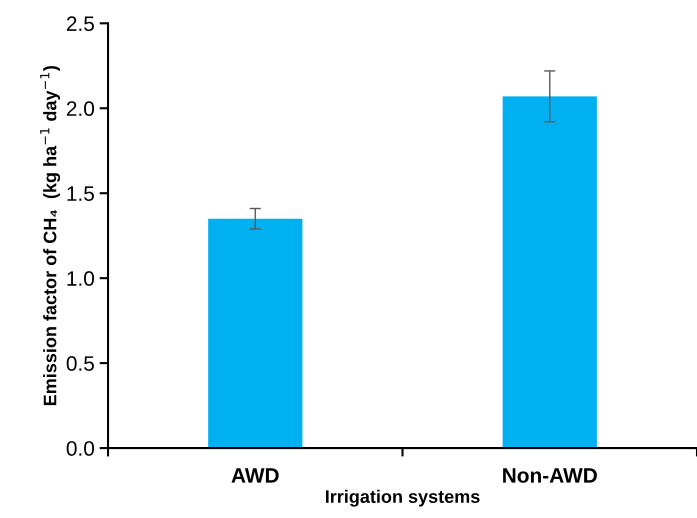 The height and width of the screenshot is (518, 697). Describe the element at coordinates (50, 236) in the screenshot. I see `y-axis-title: Emission factor of CH₄ (kg ha$^{−1}$ day$^{−1}$)` at that location.